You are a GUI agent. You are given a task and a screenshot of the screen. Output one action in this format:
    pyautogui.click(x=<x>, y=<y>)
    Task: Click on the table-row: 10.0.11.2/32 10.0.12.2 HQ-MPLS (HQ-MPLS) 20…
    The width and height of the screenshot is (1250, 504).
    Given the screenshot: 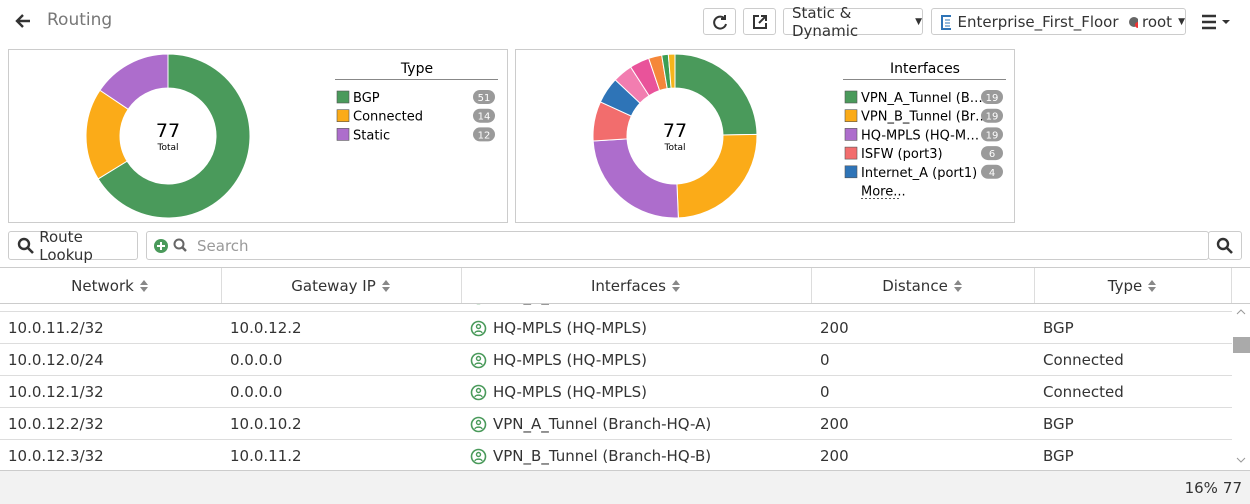 What is the action you would take?
    pyautogui.click(x=616, y=328)
    